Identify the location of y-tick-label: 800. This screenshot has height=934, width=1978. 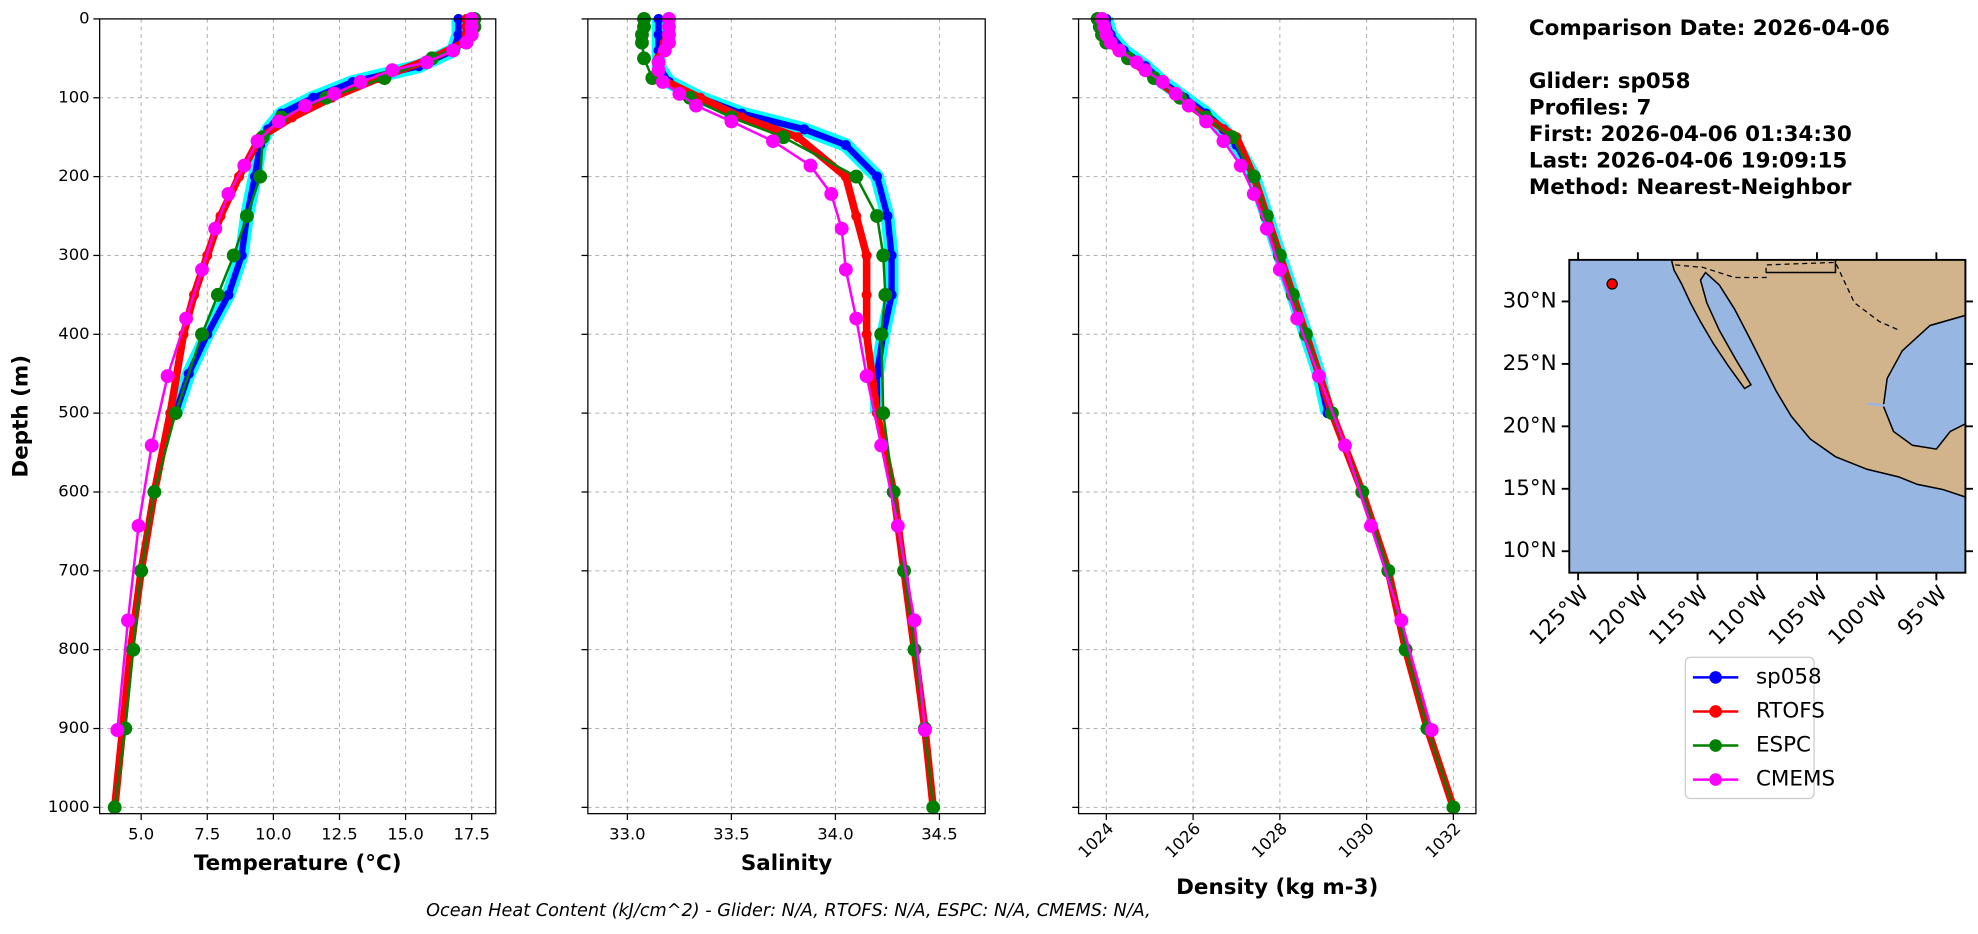
(73, 648).